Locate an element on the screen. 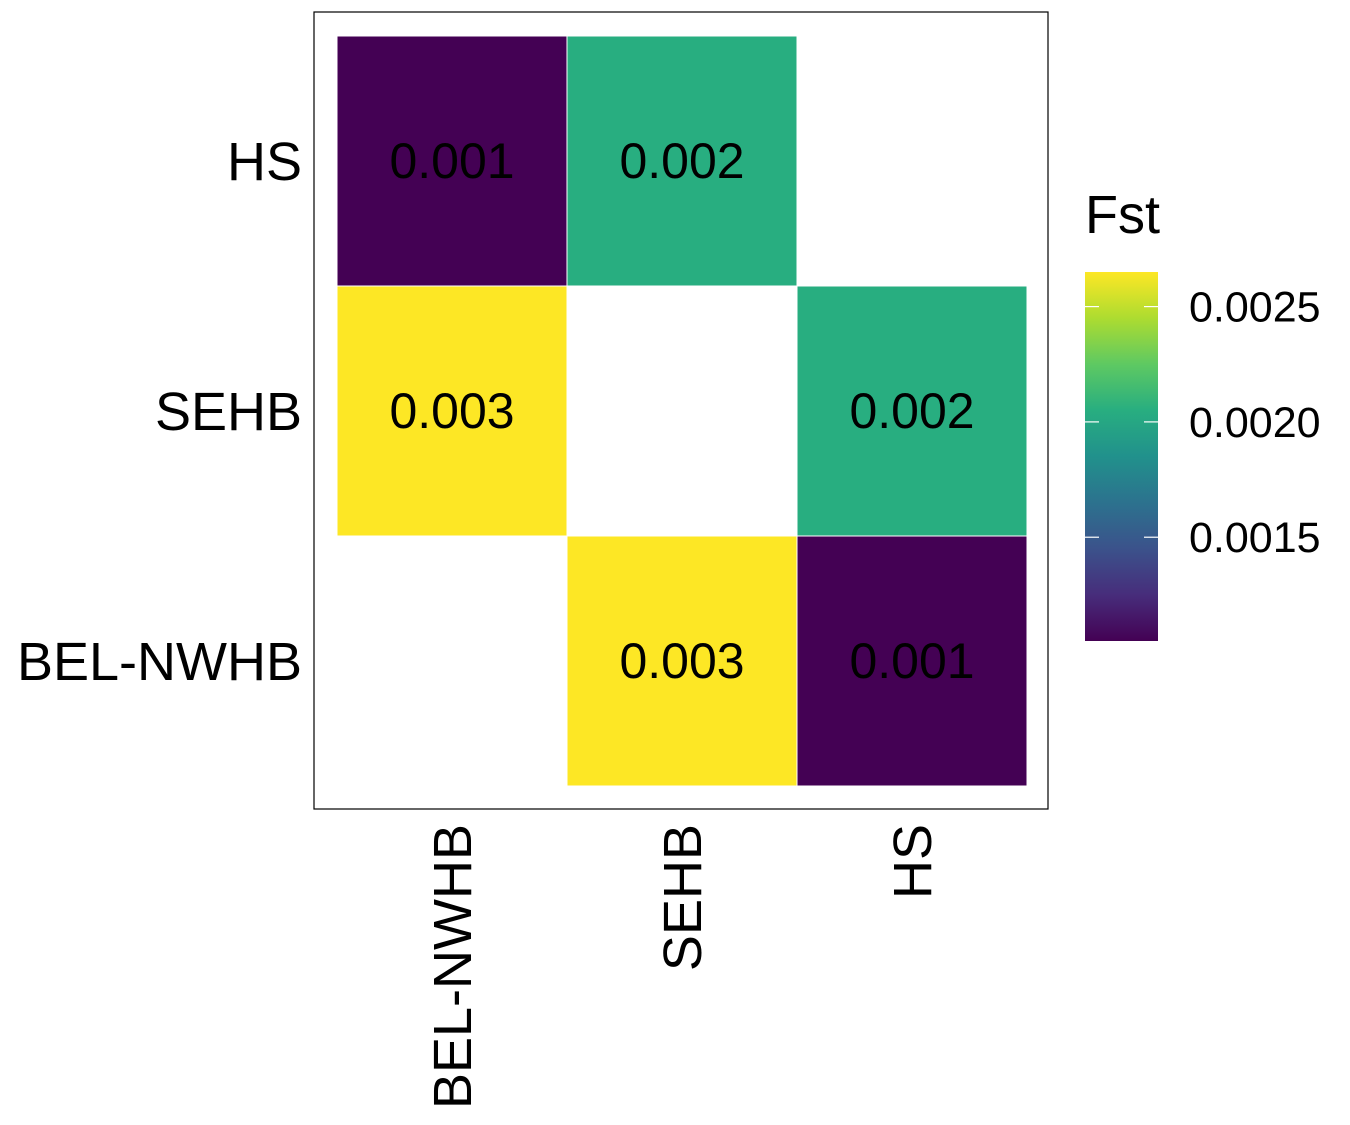 The image size is (1350, 1125). legend-tick-label: 0.0025 is located at coordinates (1255, 308).